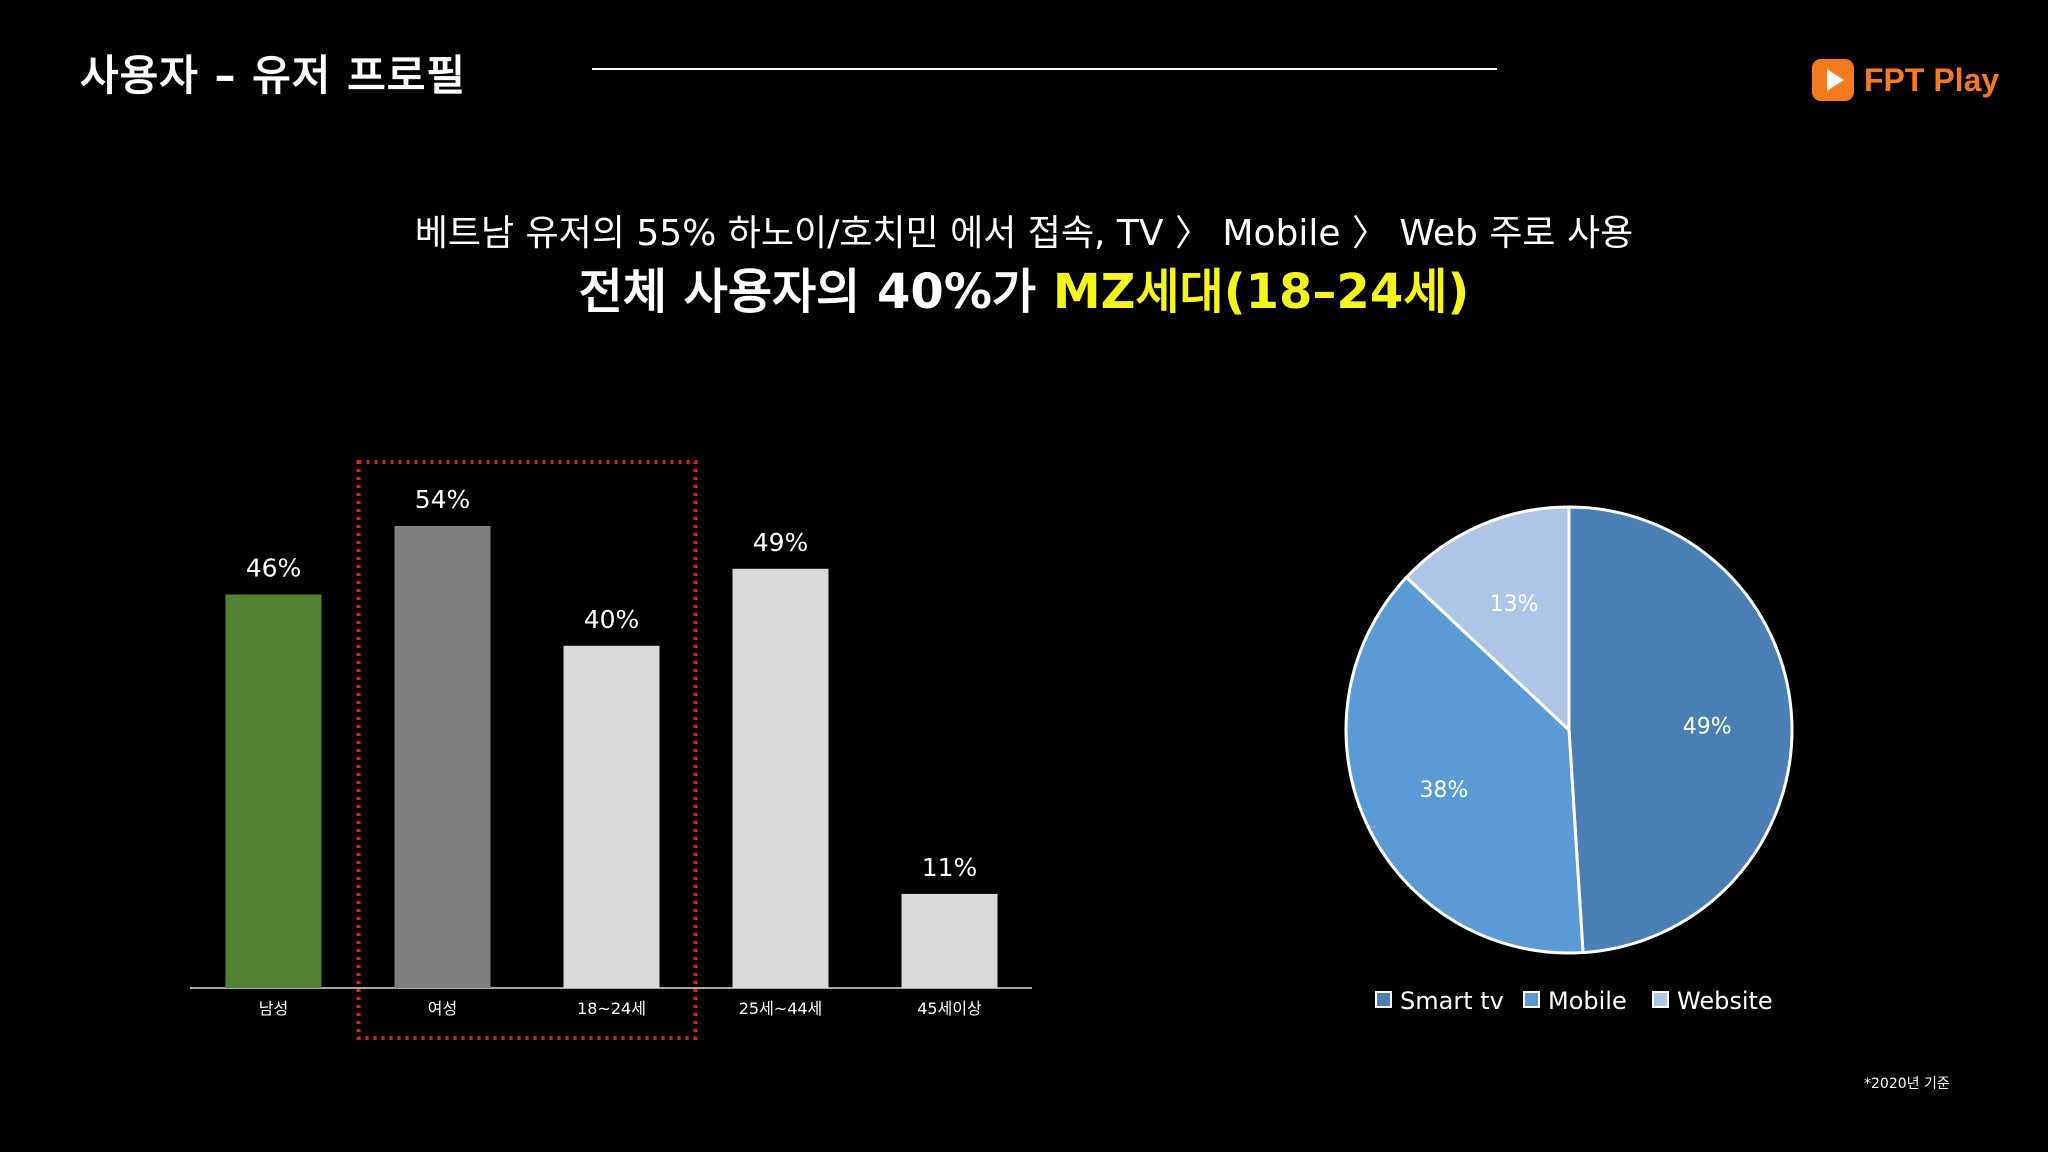 The height and width of the screenshot is (1152, 2048). I want to click on bar-value-label: 11%, so click(950, 867).